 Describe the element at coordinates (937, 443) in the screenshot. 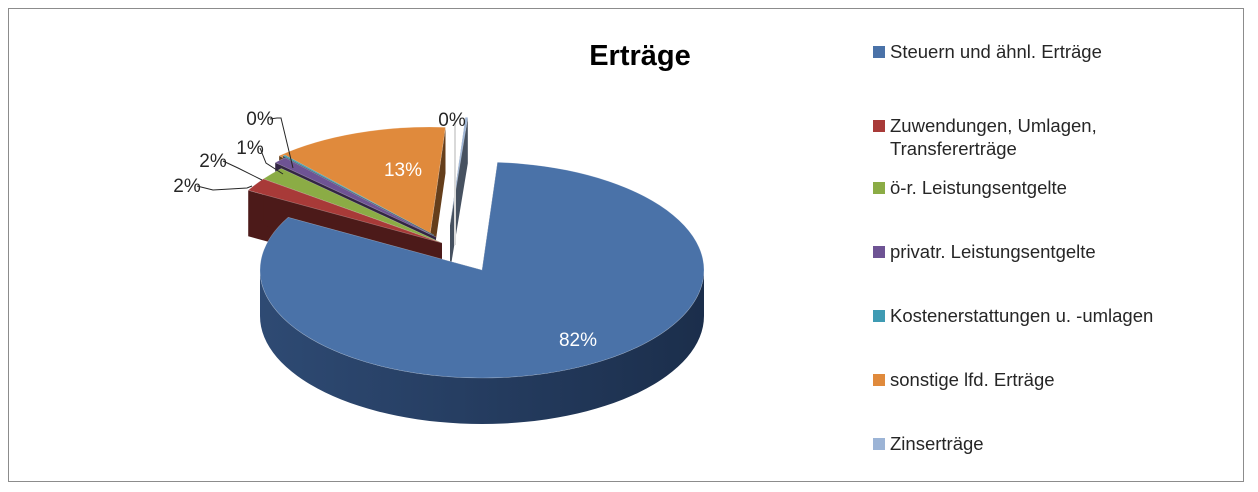

I see `legend-label: Zinserträge` at that location.